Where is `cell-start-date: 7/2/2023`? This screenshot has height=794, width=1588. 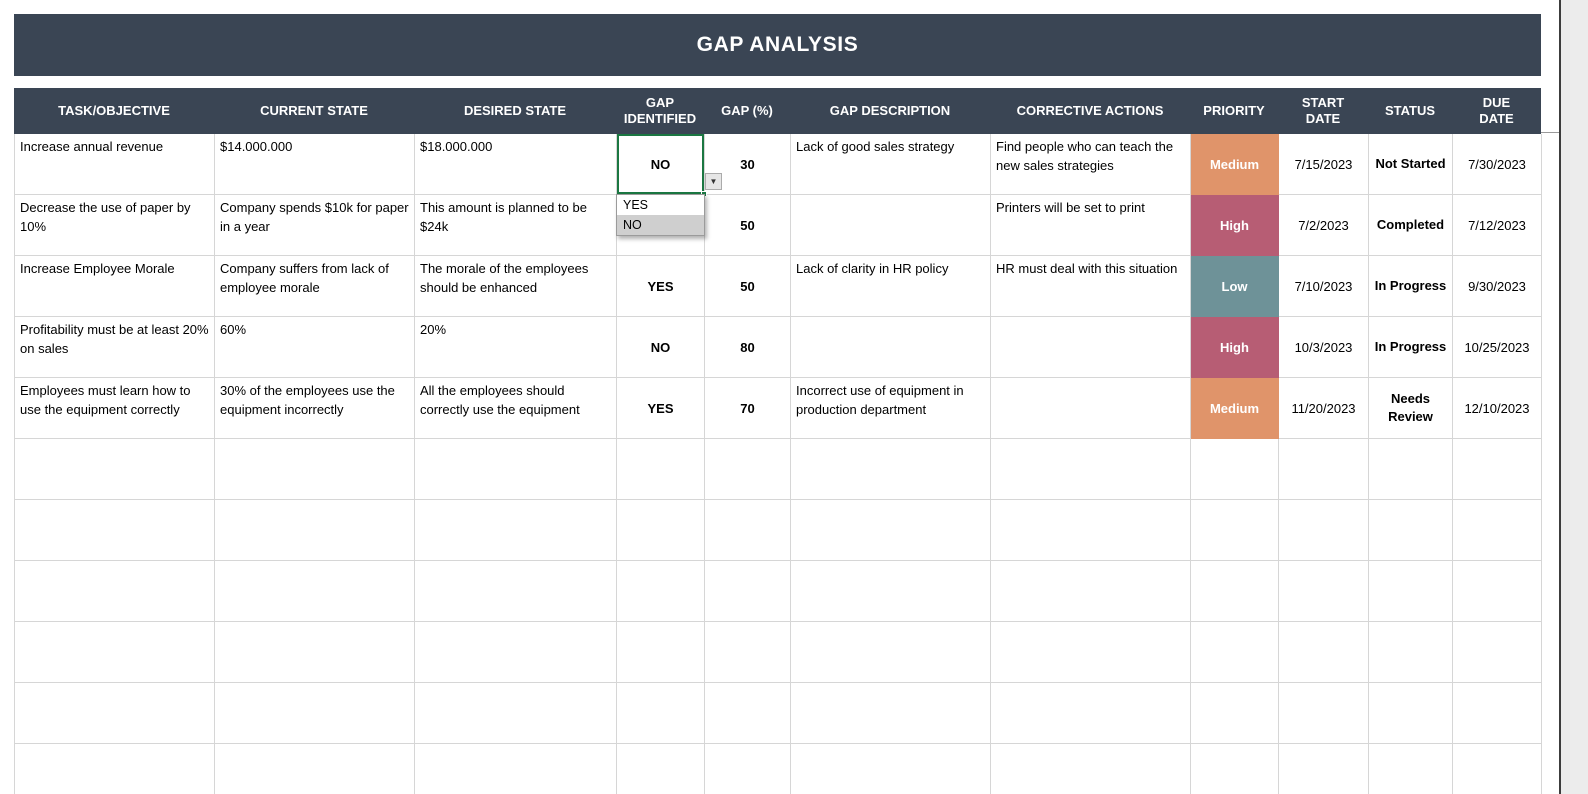 cell-start-date: 7/2/2023 is located at coordinates (1324, 225).